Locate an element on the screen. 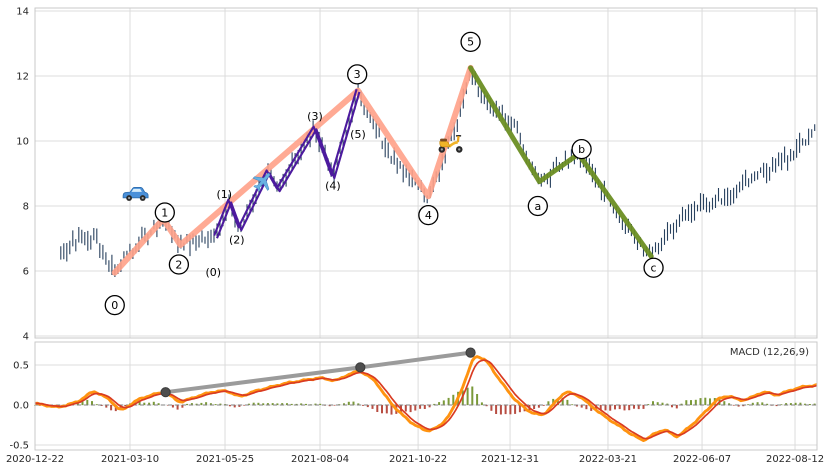 The height and width of the screenshot is (473, 825). sub-wave-label-text: (0) is located at coordinates (213, 272).